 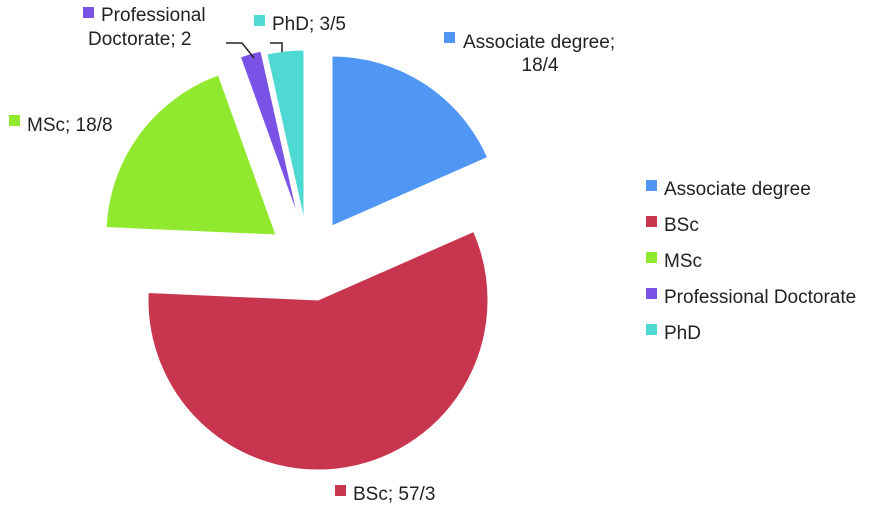 I want to click on leader-line-phd, so click(x=276, y=47).